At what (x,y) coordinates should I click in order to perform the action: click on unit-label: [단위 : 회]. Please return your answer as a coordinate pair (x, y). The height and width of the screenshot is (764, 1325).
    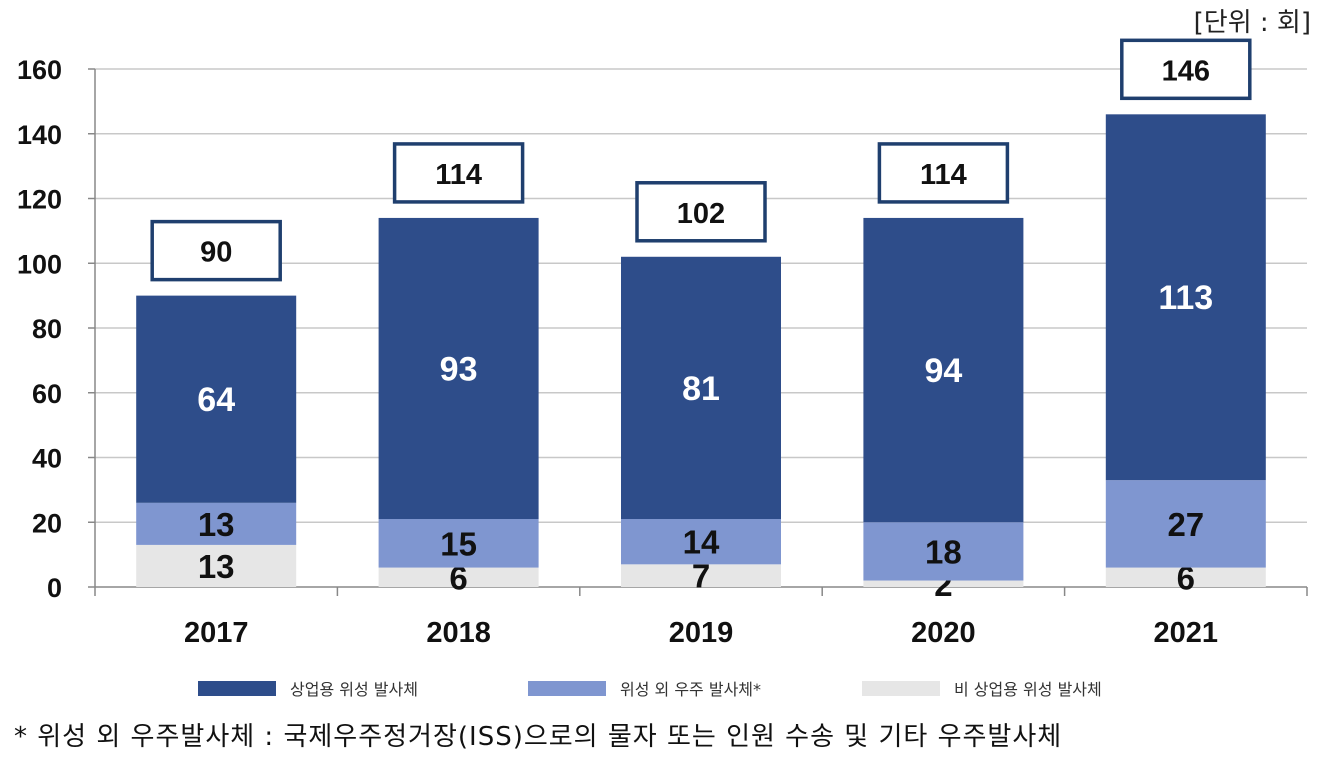
    Looking at the image, I should click on (1252, 23).